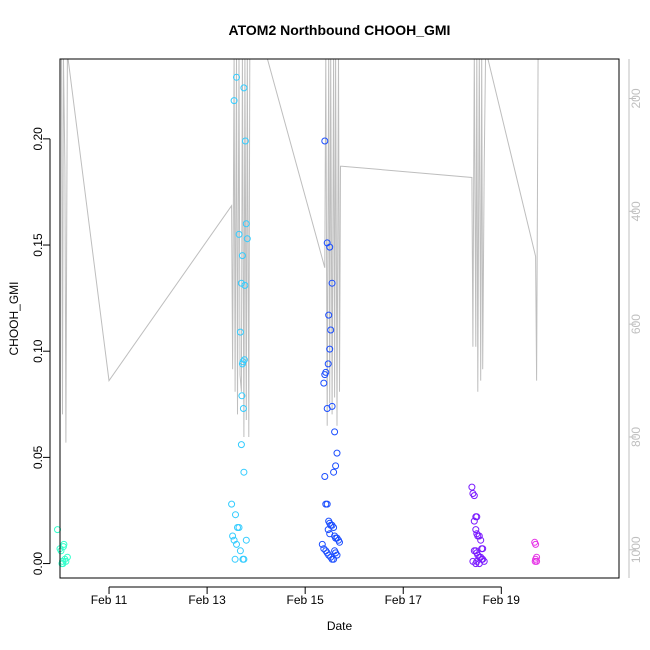 Image resolution: width=650 pixels, height=650 pixels. Describe the element at coordinates (109, 600) in the screenshot. I see `x-tick-label: Feb 11` at that location.